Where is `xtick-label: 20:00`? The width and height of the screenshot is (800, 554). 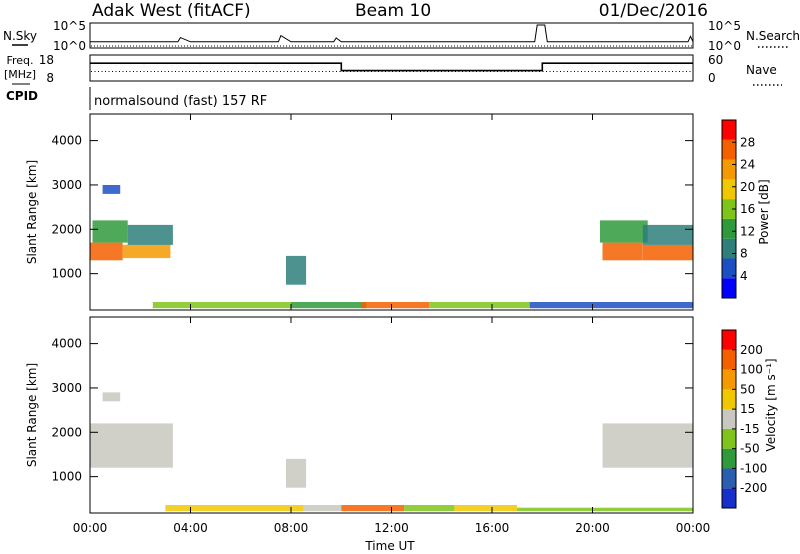
xtick-label: 20:00 is located at coordinates (592, 528).